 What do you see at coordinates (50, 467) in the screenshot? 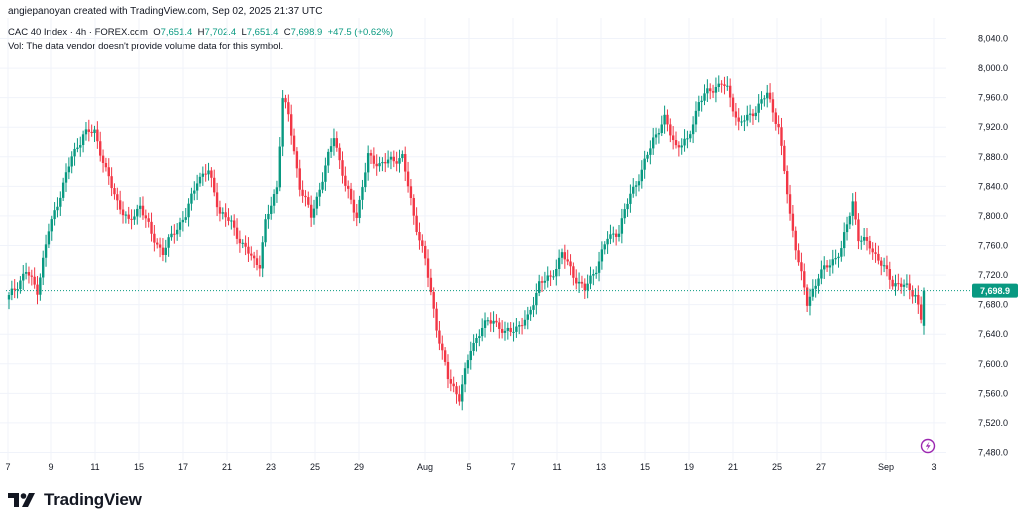
I see `time-tick-label: 9` at bounding box center [50, 467].